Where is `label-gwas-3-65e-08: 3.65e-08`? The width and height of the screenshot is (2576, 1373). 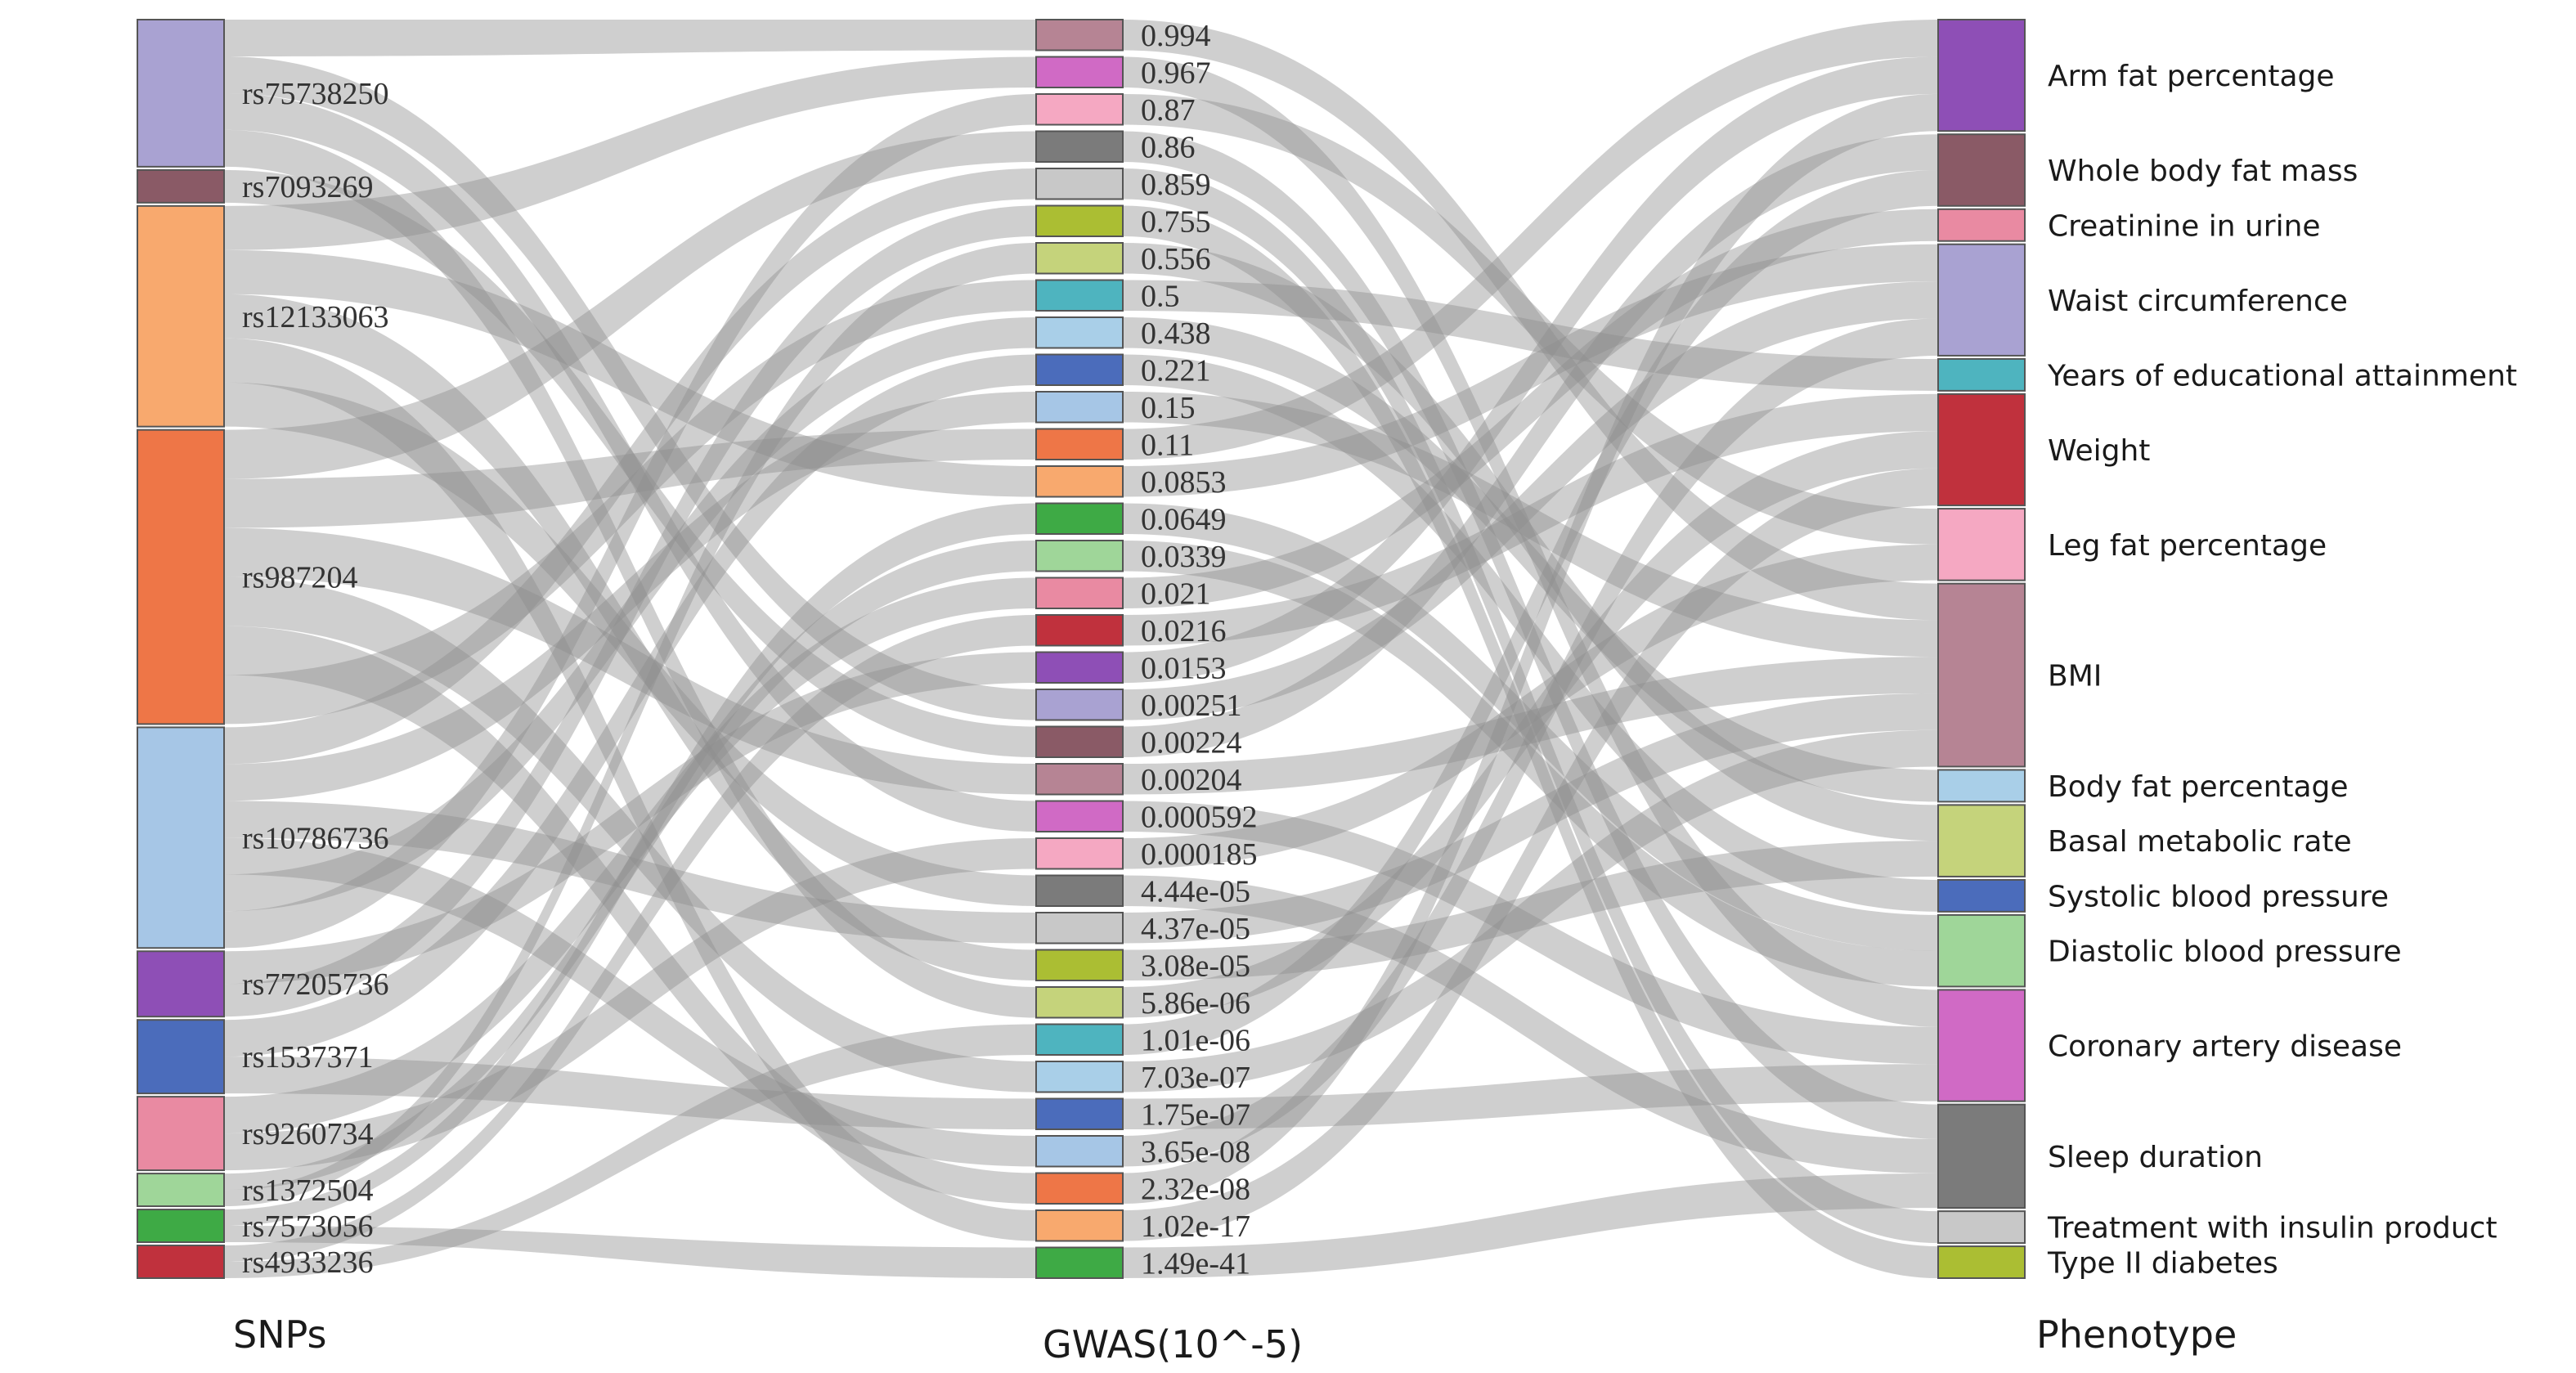
label-gwas-3-65e-08: 3.65e-08 is located at coordinates (1195, 1152).